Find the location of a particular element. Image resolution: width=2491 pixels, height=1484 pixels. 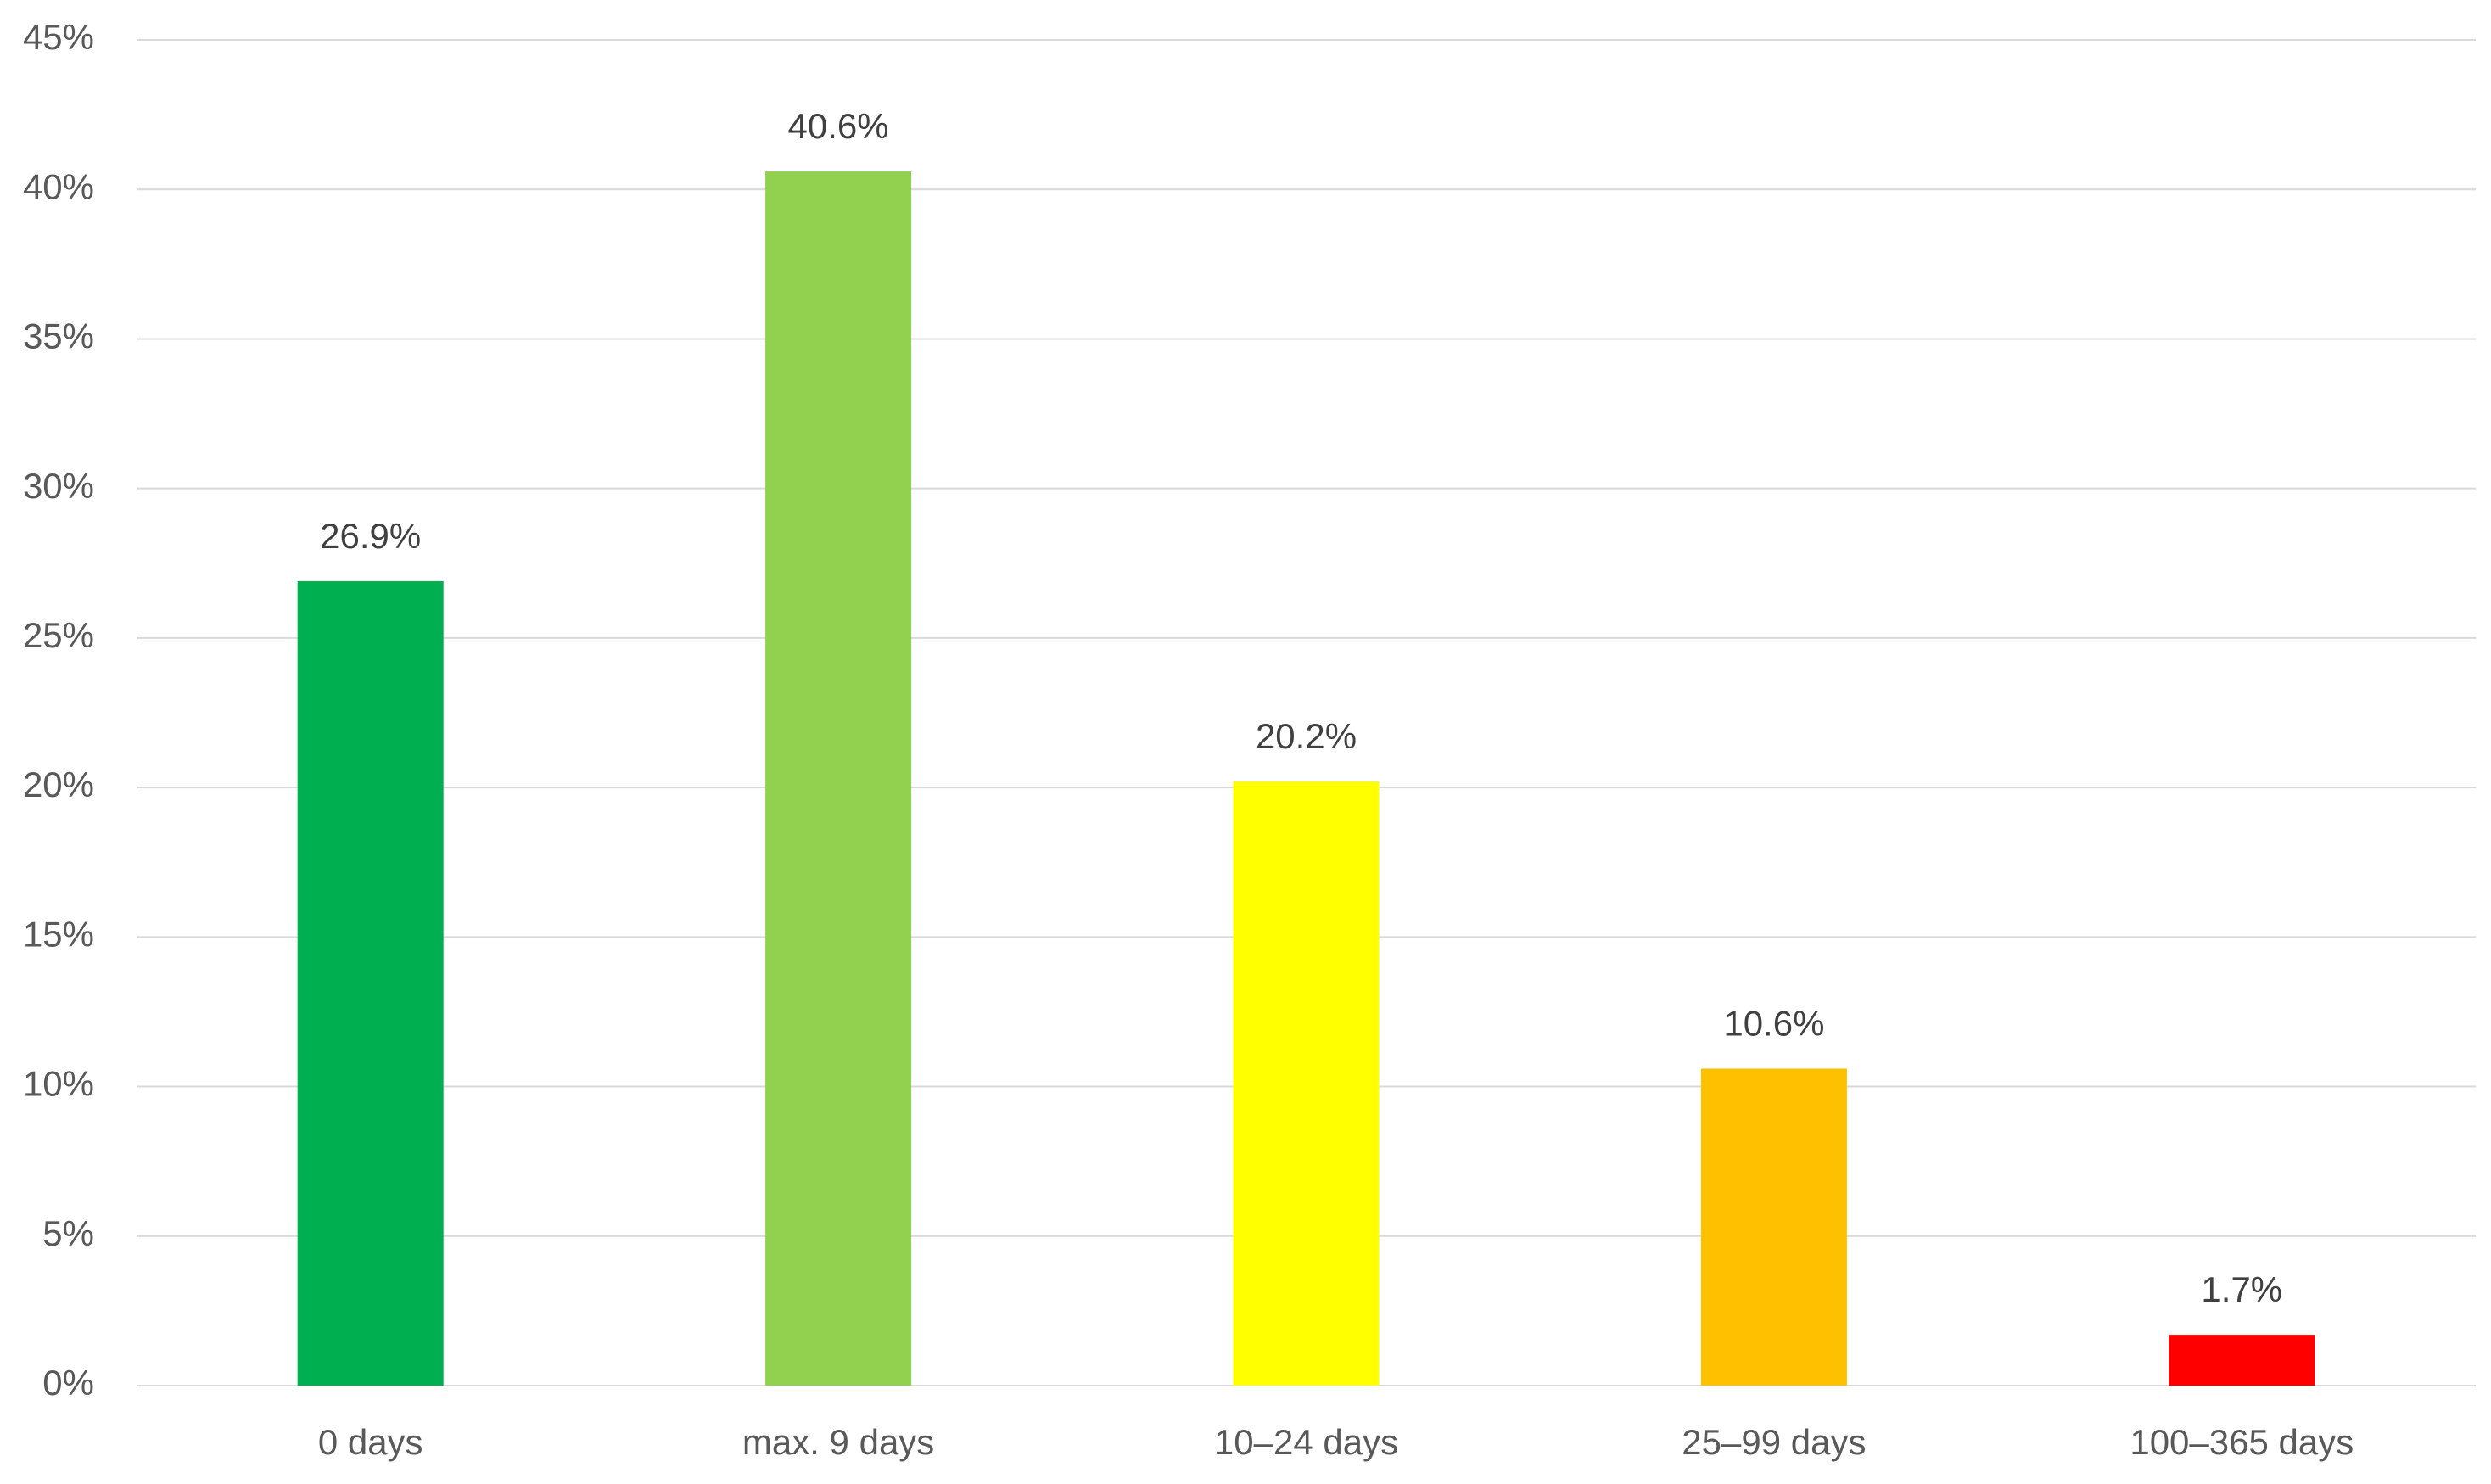

y-tick-label: 20% is located at coordinates (58, 784).